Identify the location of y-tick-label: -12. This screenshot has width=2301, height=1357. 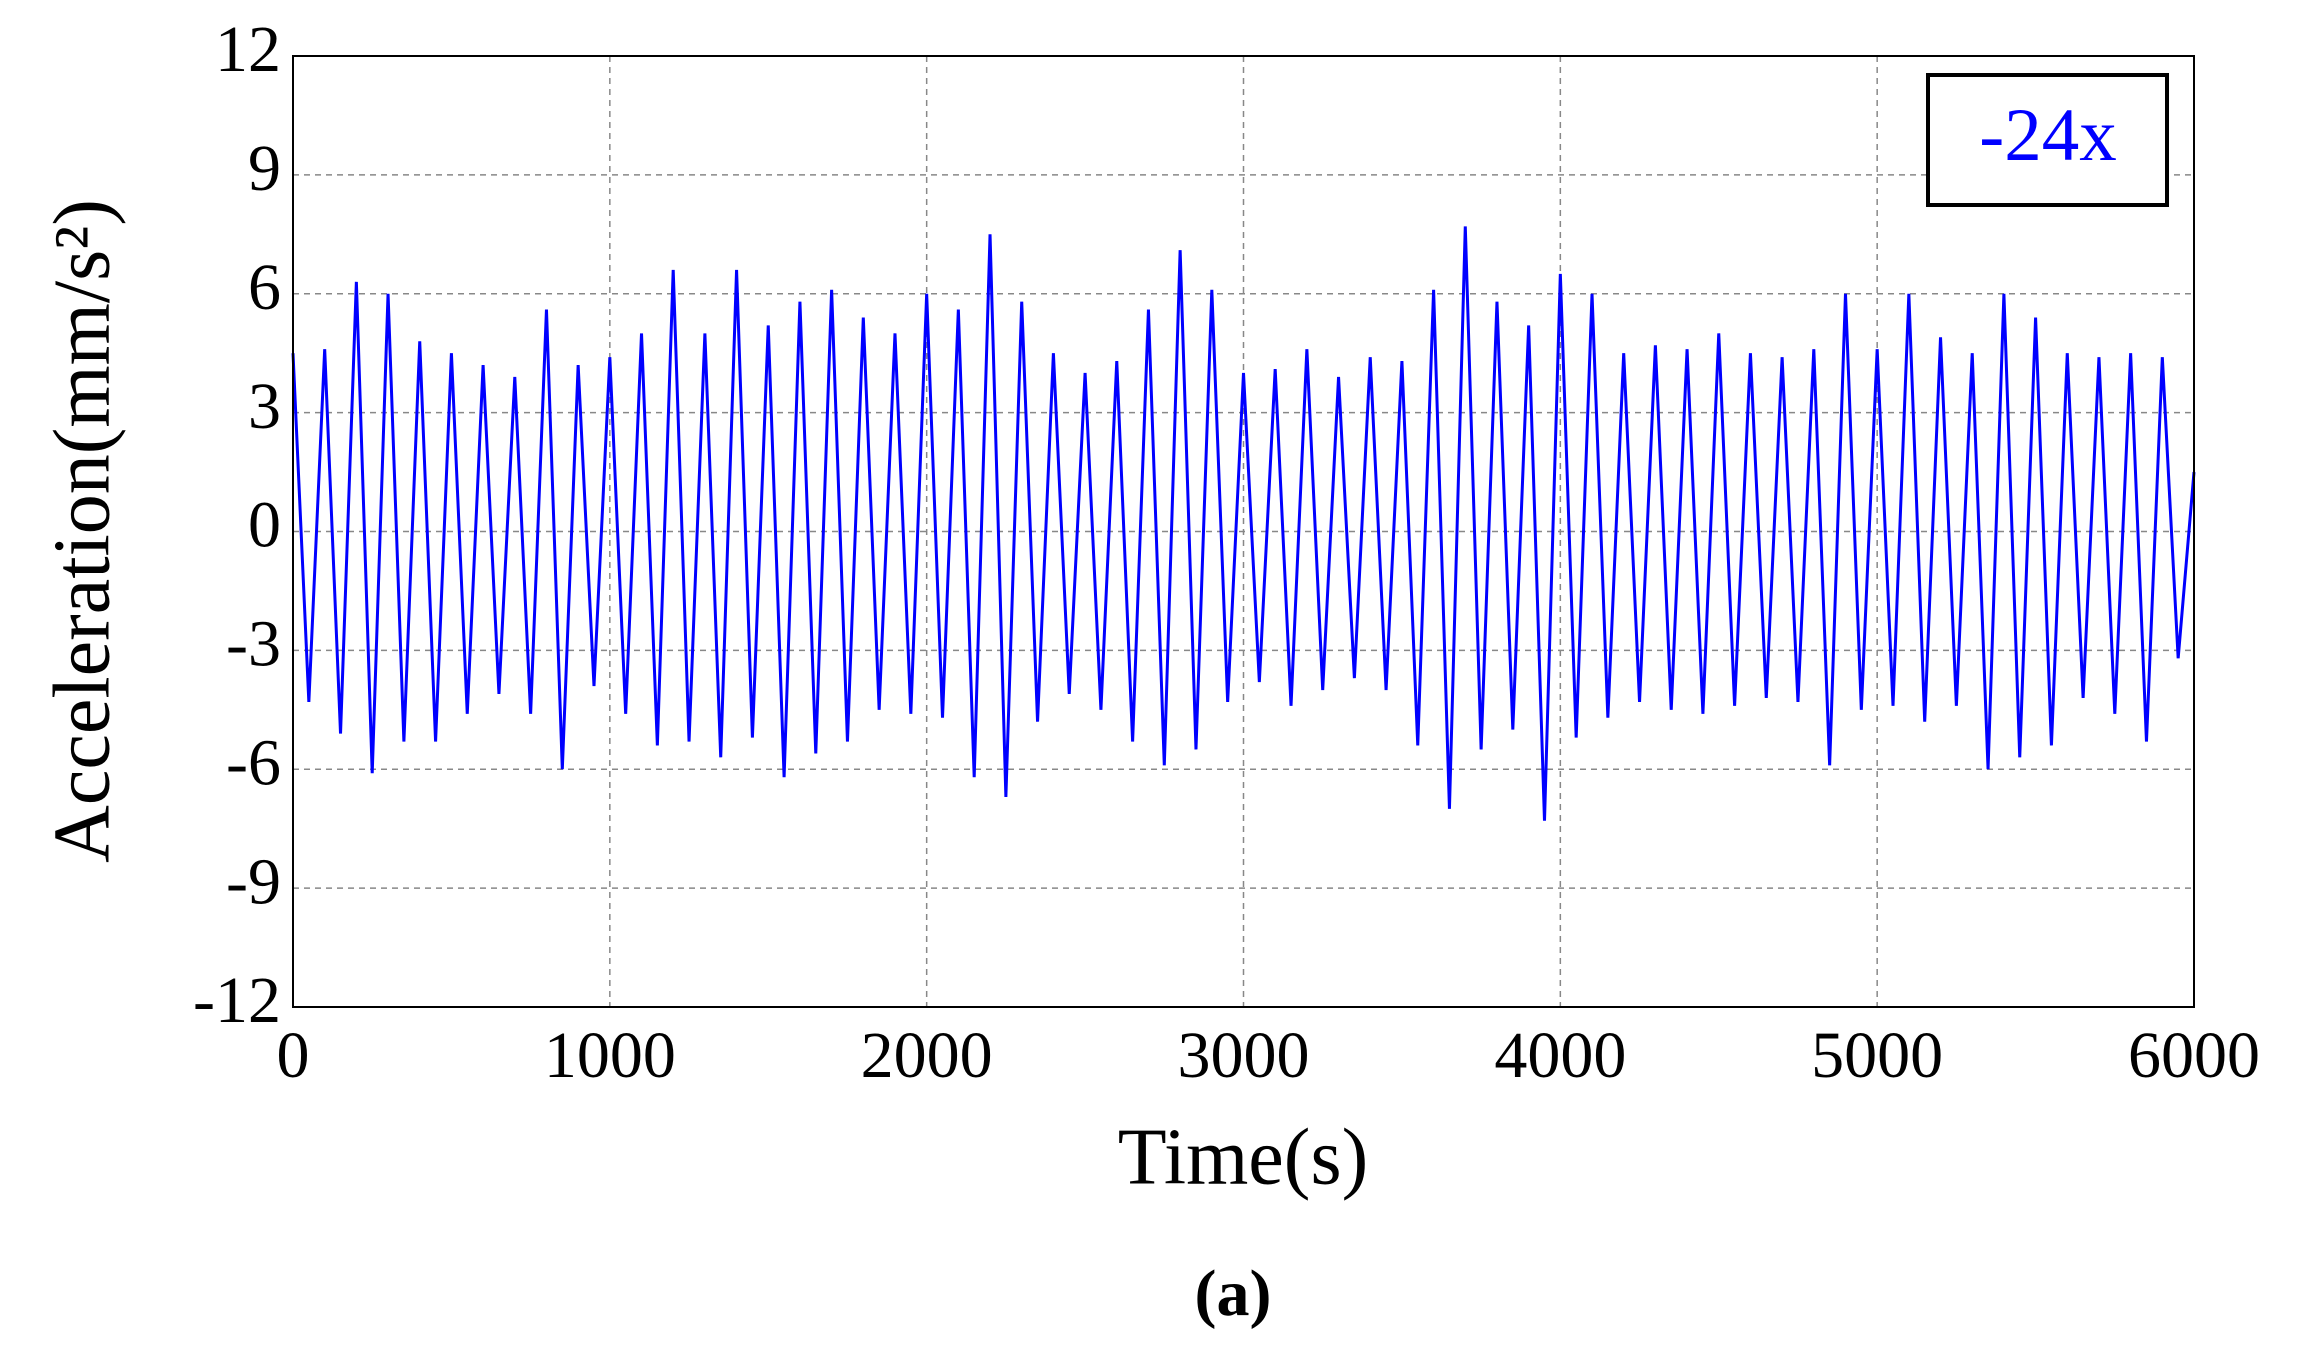
(237, 1000).